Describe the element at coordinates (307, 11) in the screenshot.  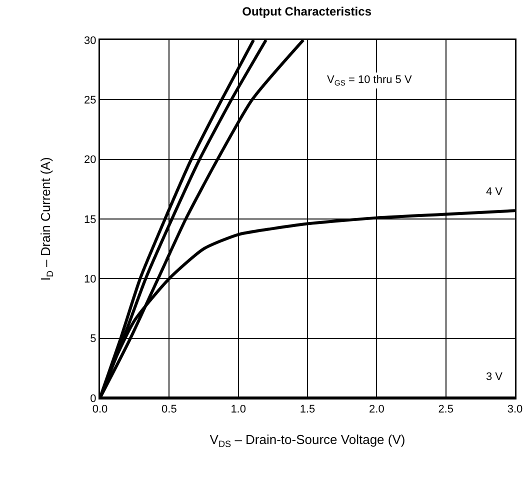
I see `chart-title: Output Characteristics` at that location.